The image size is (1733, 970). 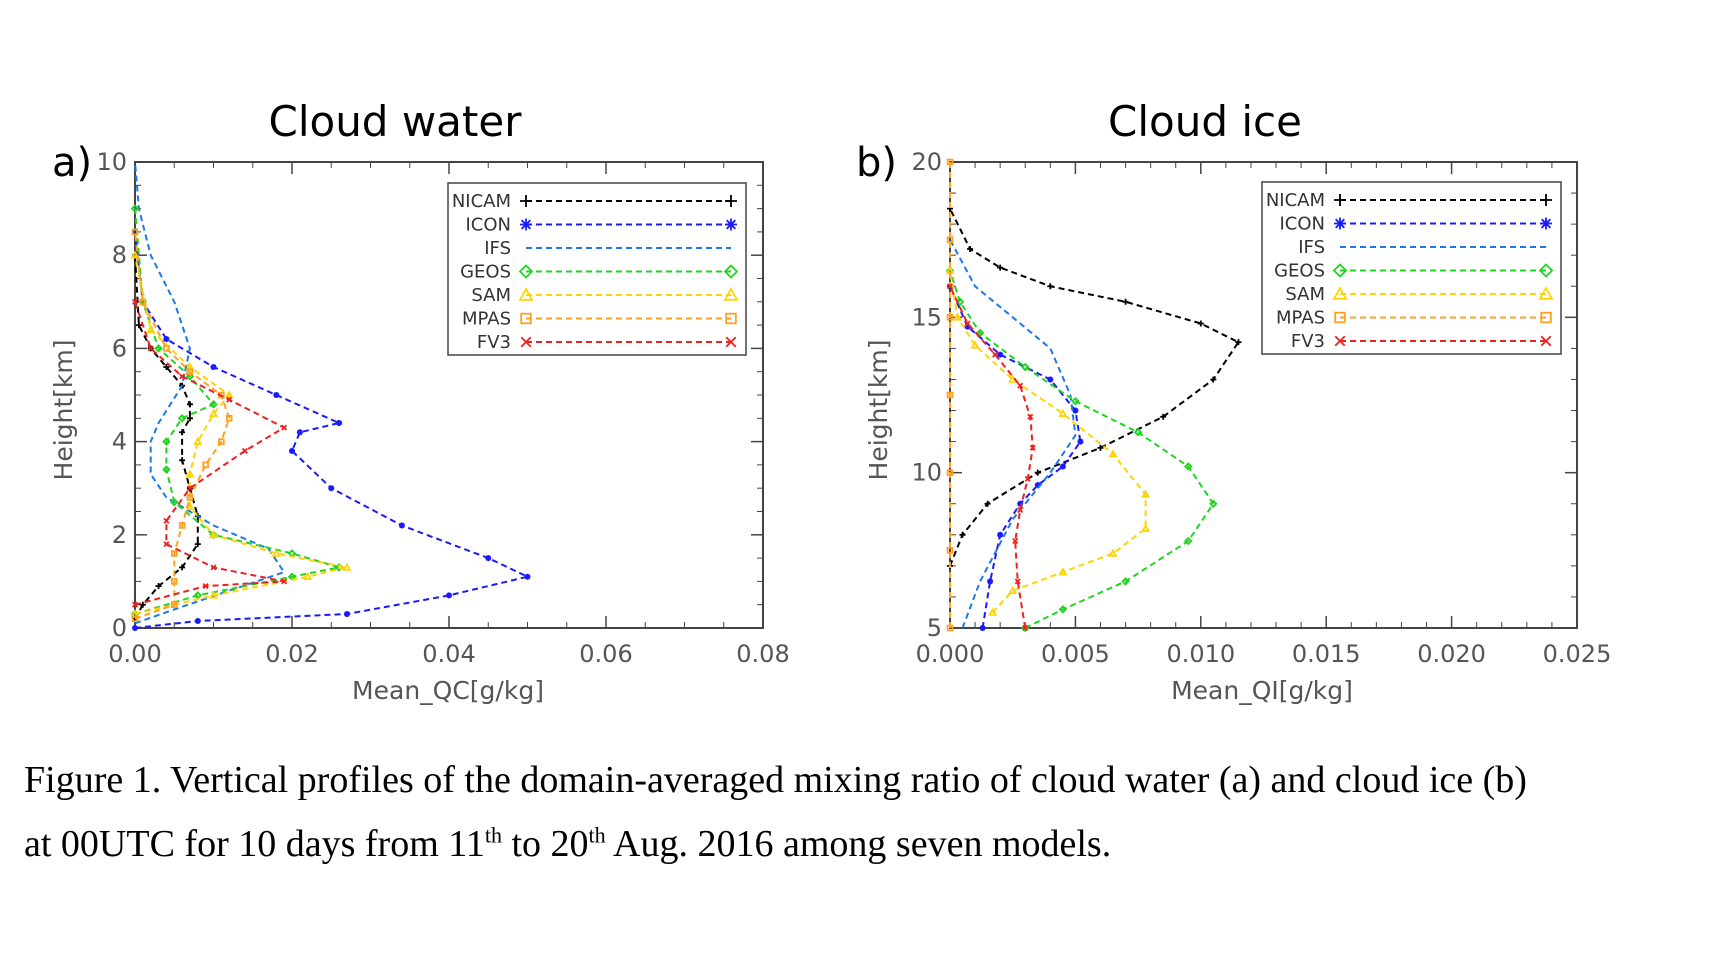 I want to click on x-tick-label: 0.04, so click(x=448, y=654).